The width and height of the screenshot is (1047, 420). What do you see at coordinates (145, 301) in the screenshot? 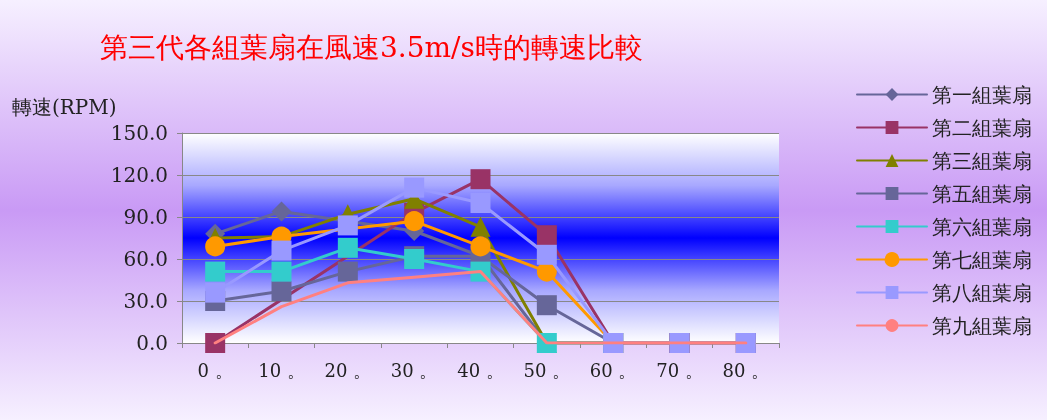
I see `y-tick-label: 30.0` at bounding box center [145, 301].